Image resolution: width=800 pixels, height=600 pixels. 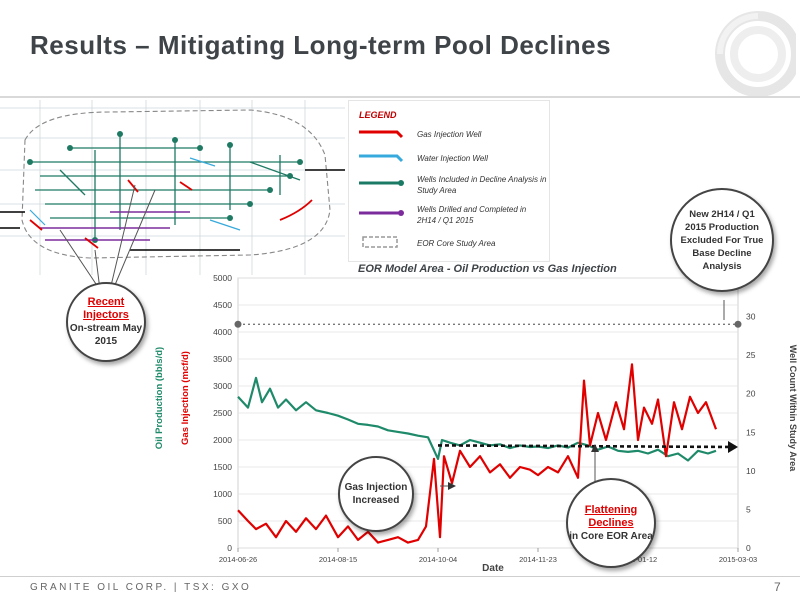 What do you see at coordinates (141, 587) in the screenshot?
I see `footer-text: GRANITE OIL CORP. | TSX: GXO` at bounding box center [141, 587].